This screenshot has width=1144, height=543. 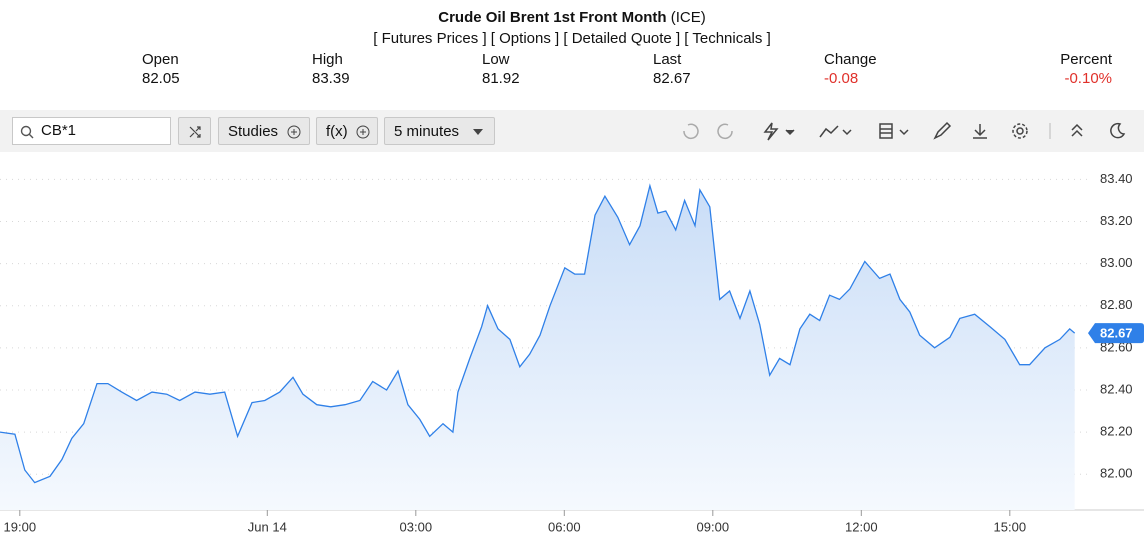 I want to click on stat-label: Percent, so click(x=1086, y=59).